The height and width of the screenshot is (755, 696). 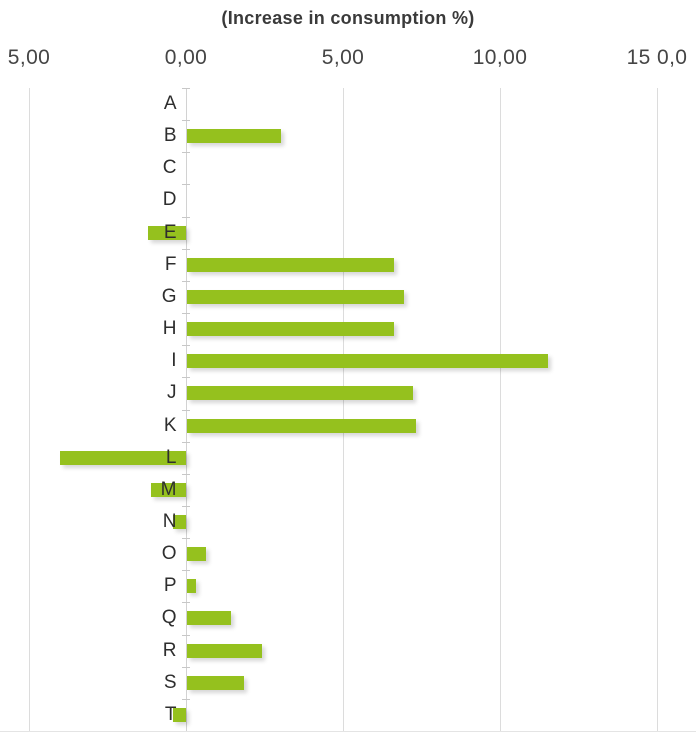 What do you see at coordinates (169, 200) in the screenshot?
I see `category-label-D: D` at bounding box center [169, 200].